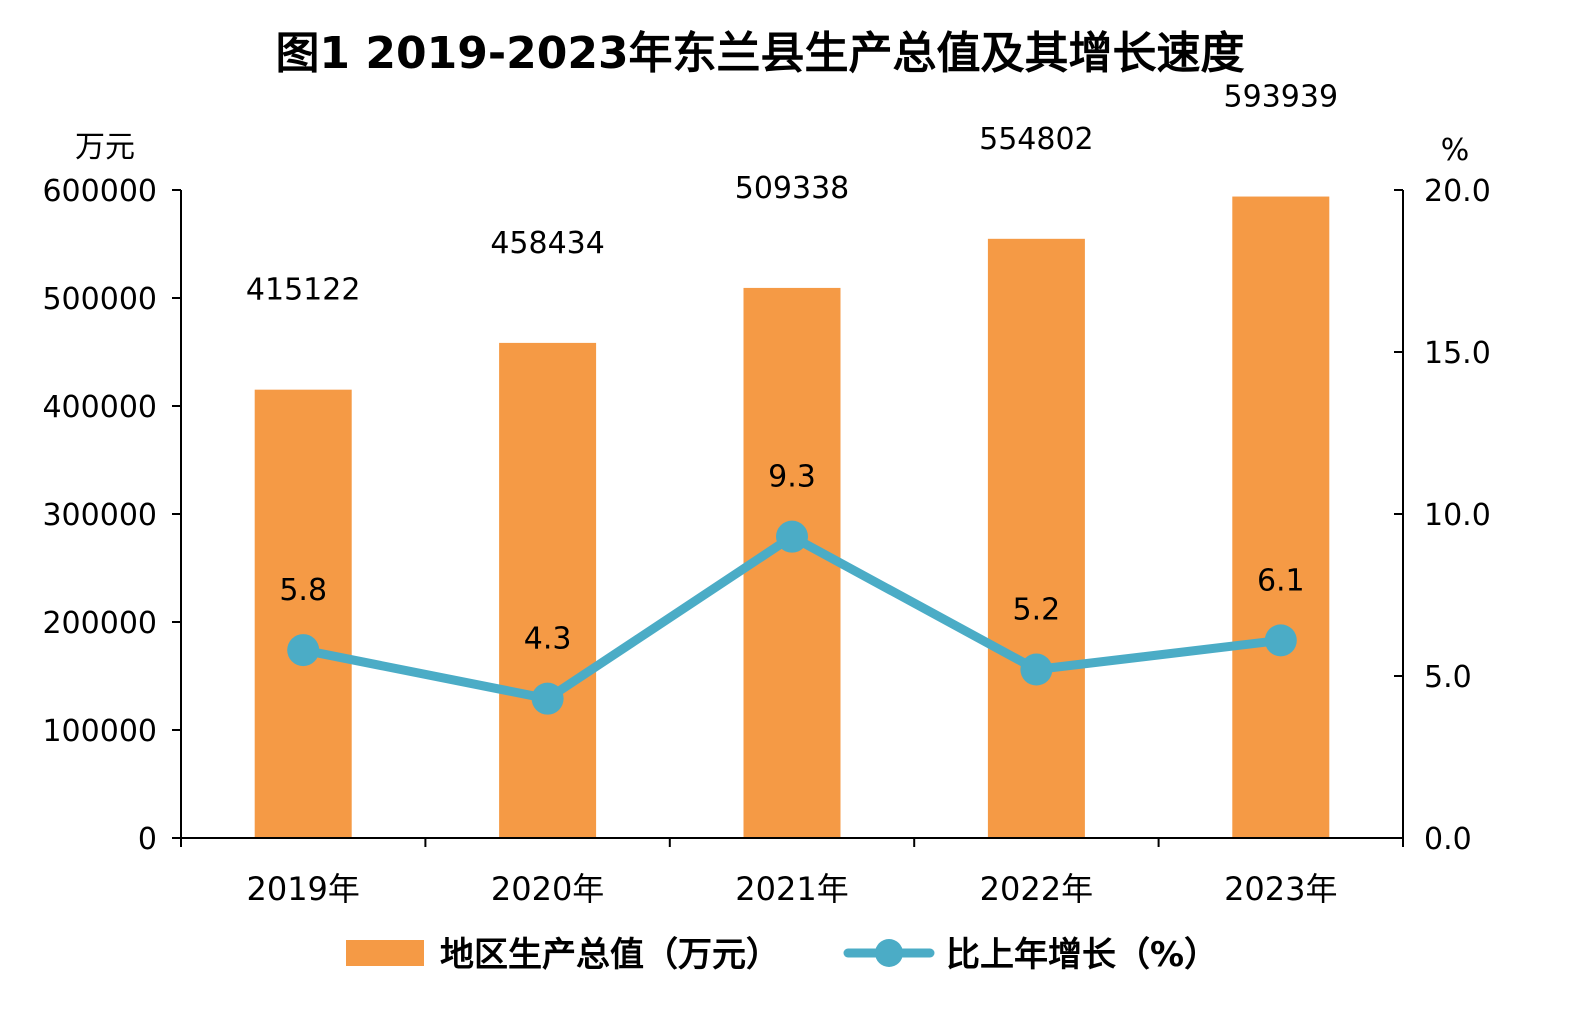 This screenshot has width=1579, height=1022. I want to click on legend-bar-swatch, so click(385, 953).